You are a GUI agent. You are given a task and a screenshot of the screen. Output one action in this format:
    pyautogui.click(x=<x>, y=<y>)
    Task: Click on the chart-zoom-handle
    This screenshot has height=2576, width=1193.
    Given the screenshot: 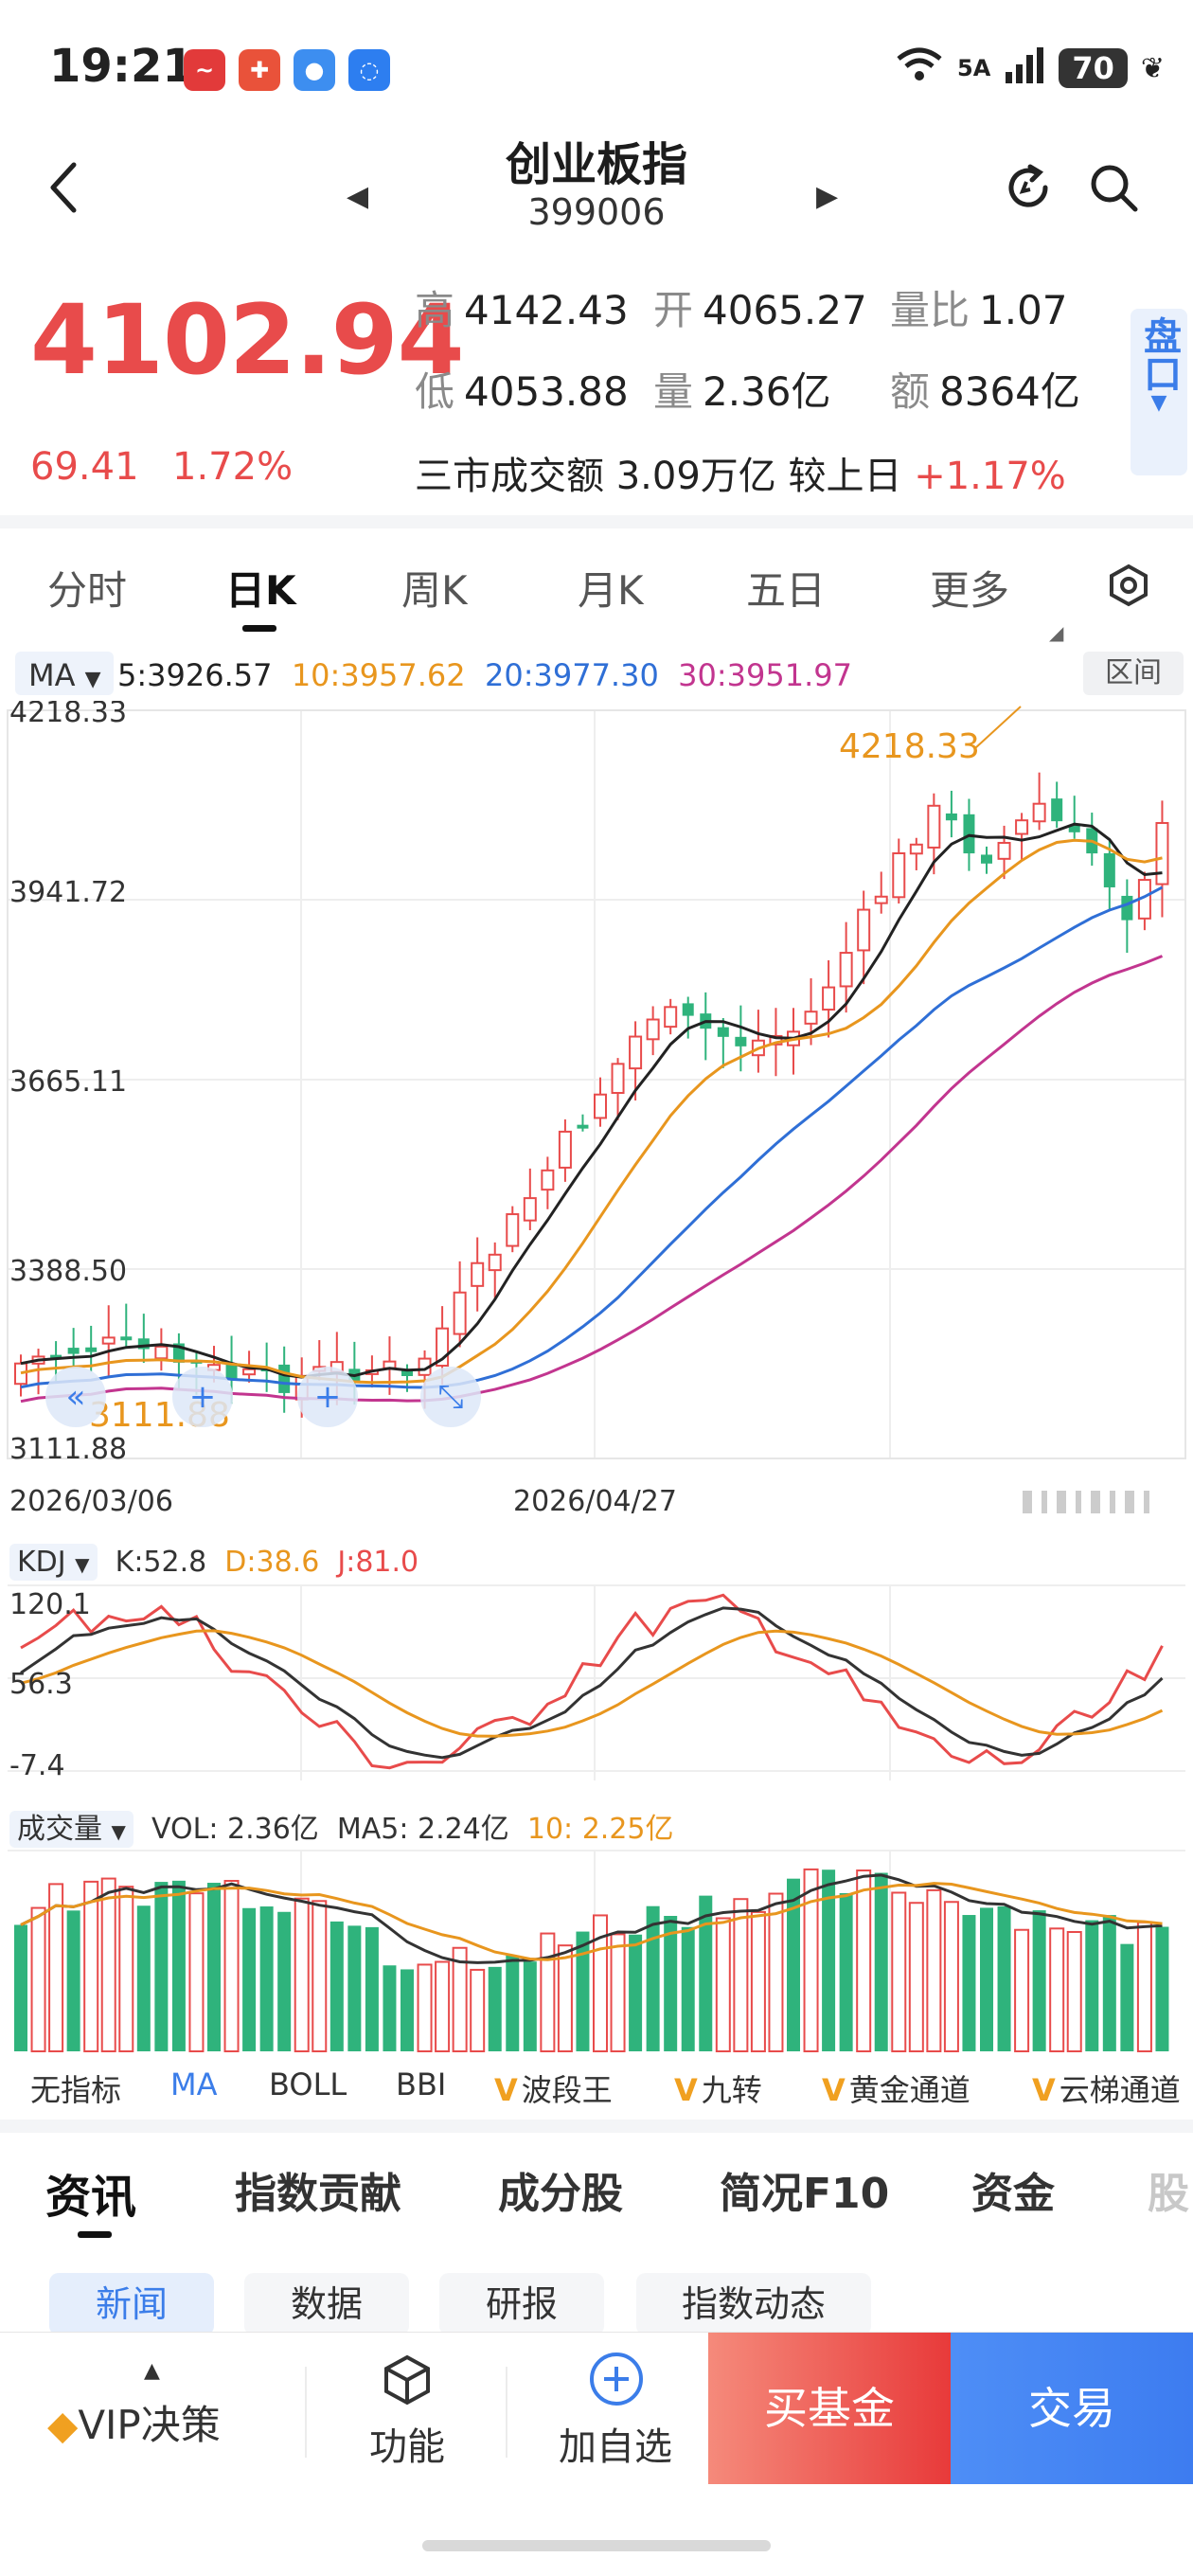 What is the action you would take?
    pyautogui.click(x=1098, y=1504)
    